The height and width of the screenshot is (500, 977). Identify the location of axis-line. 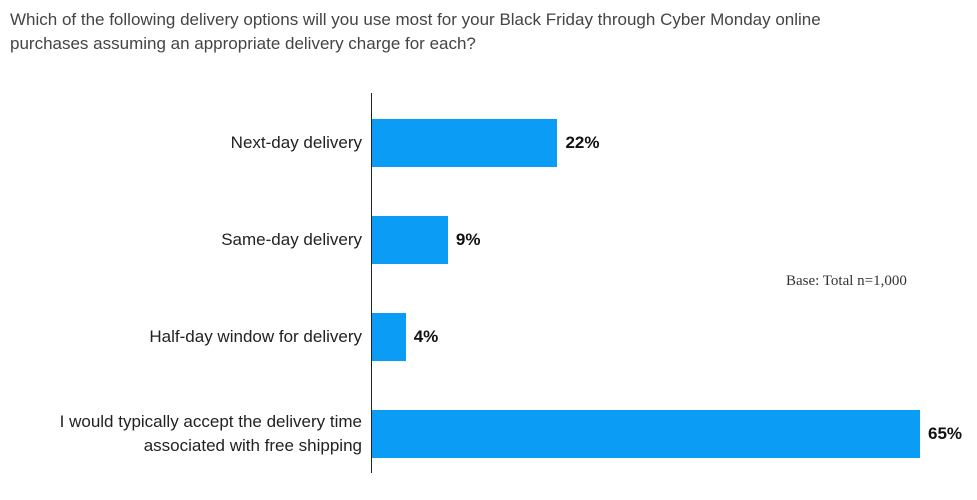
(371, 283).